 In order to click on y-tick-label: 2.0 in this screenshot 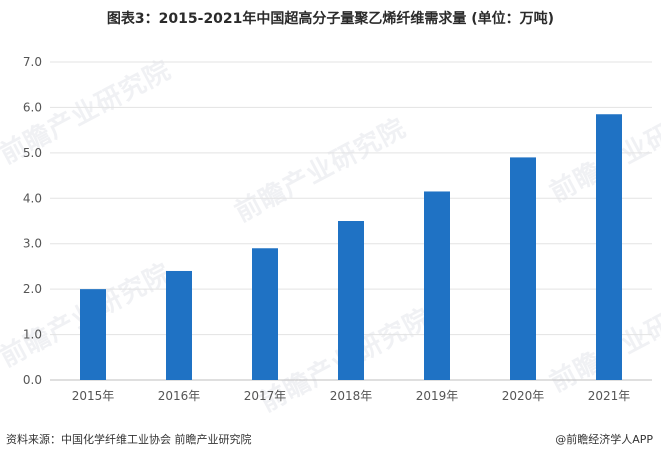, I will do `click(32, 289)`.